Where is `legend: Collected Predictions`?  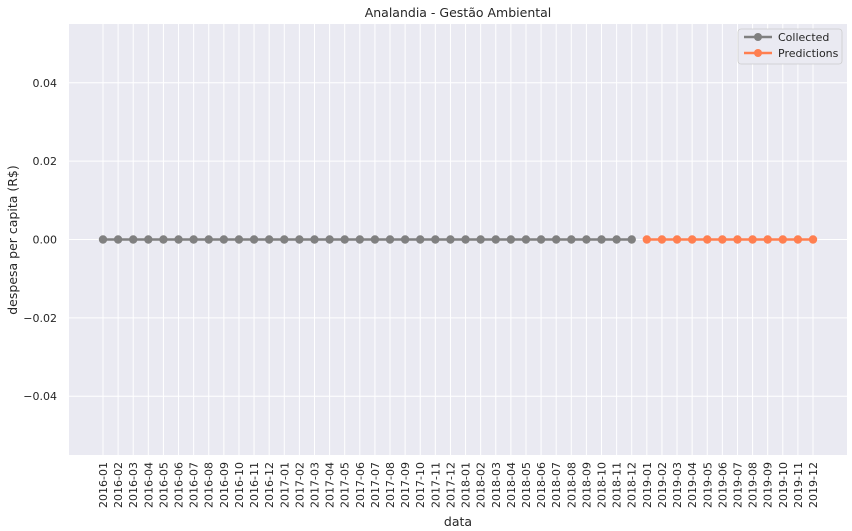 legend: Collected Predictions is located at coordinates (790, 46).